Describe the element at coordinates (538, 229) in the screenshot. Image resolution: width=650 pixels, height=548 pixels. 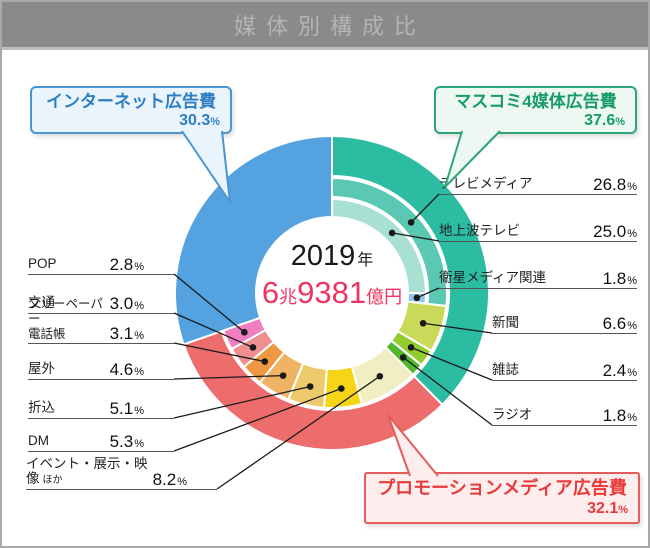
I see `label-row-terrestrial-tv: 地上波テレビ 25.0%` at that location.